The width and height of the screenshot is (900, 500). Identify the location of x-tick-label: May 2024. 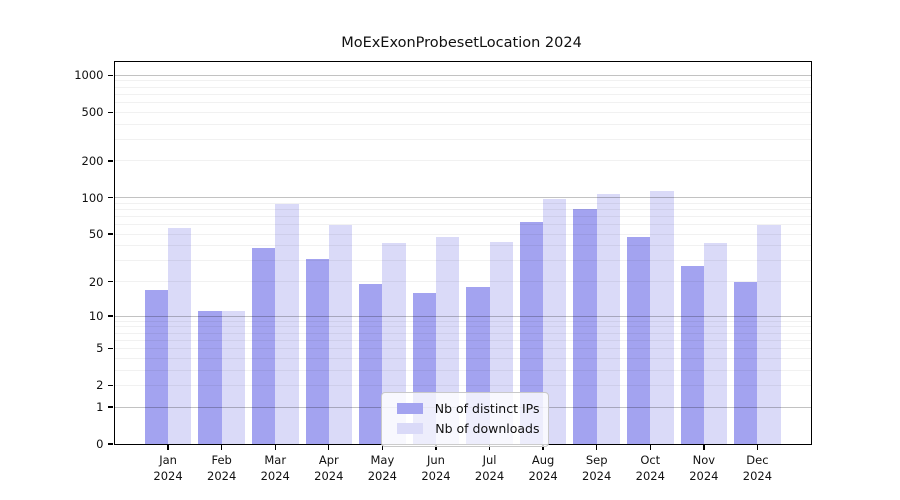
(382, 468).